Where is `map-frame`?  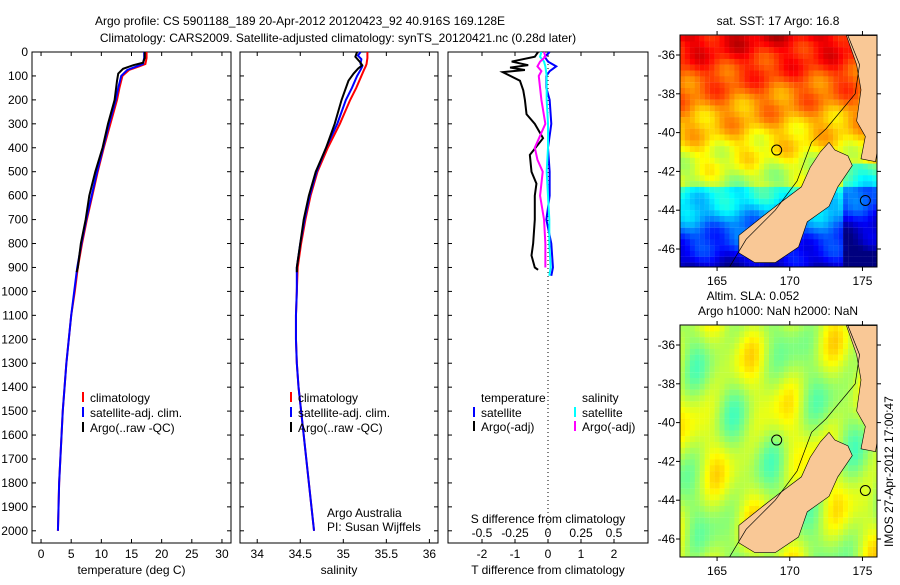 map-frame is located at coordinates (778, 151).